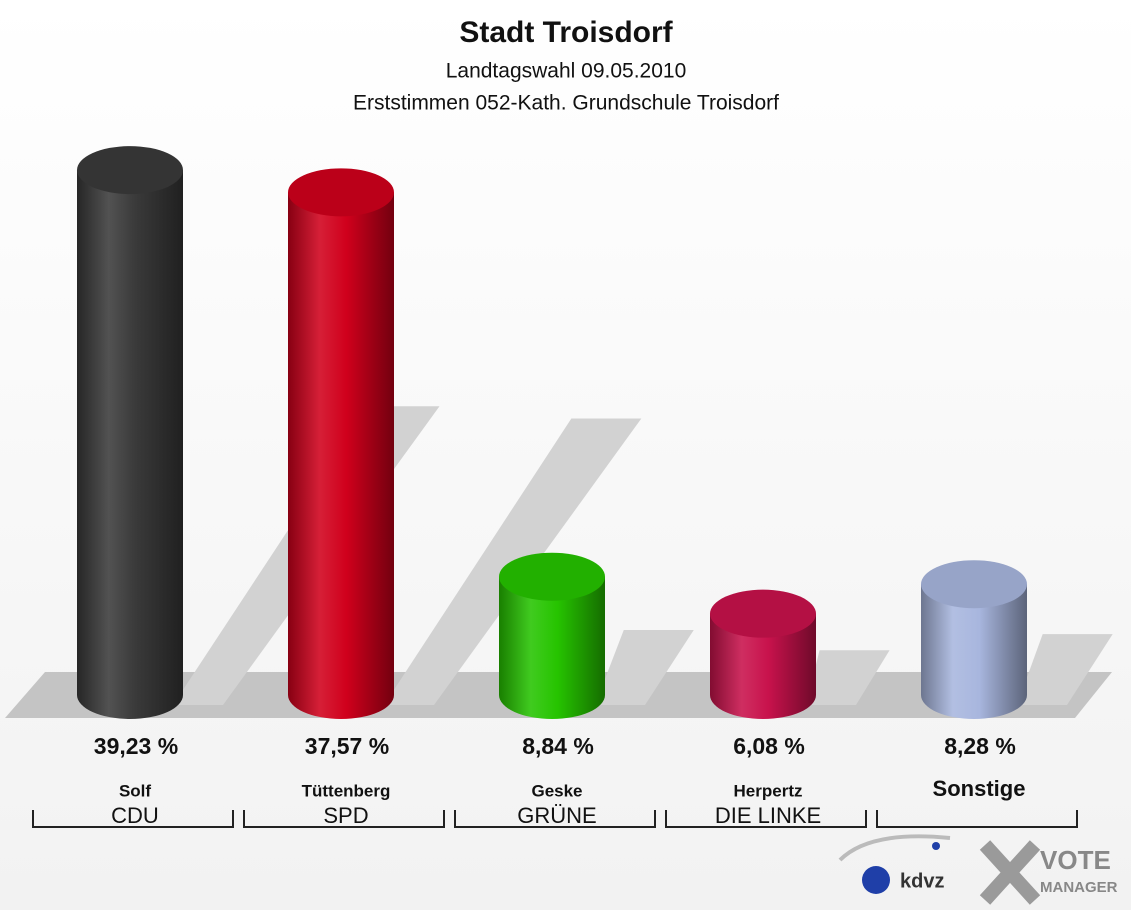 This screenshot has width=1131, height=910. I want to click on chart-subtitle: Landtagswahl 09.05.2010, so click(566, 71).